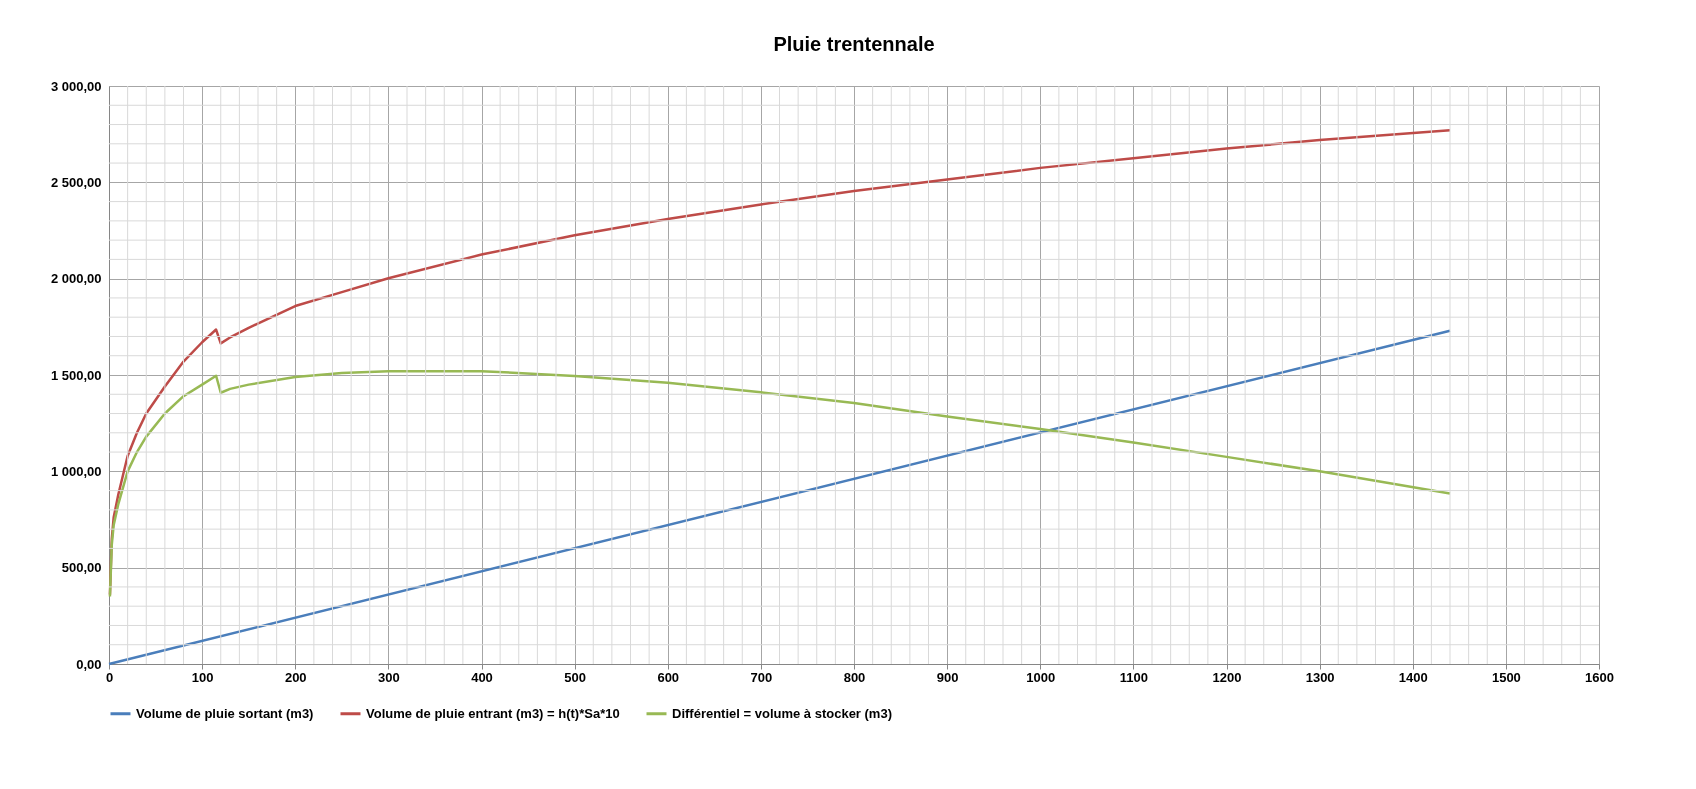  What do you see at coordinates (389, 677) in the screenshot?
I see `x-tick-label: 300` at bounding box center [389, 677].